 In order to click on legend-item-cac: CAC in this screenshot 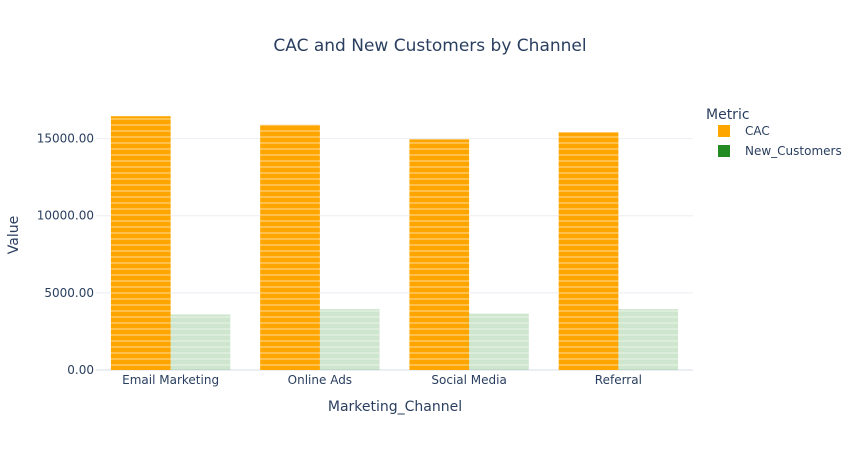, I will do `click(744, 131)`.